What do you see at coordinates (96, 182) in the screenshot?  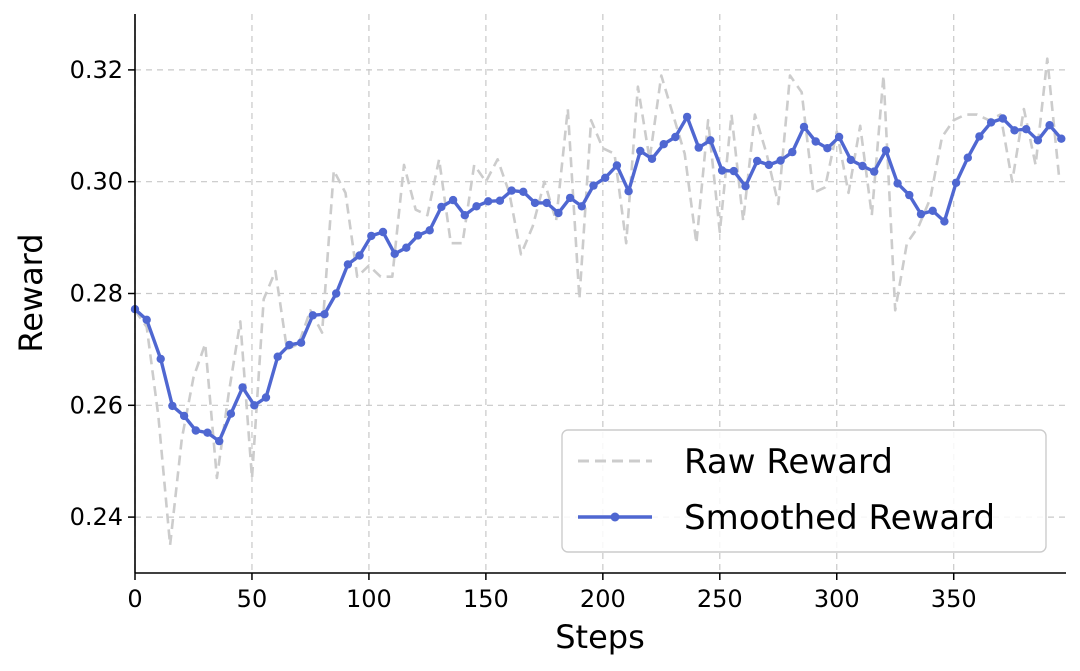 I see `y-tick-label: 0.30` at bounding box center [96, 182].